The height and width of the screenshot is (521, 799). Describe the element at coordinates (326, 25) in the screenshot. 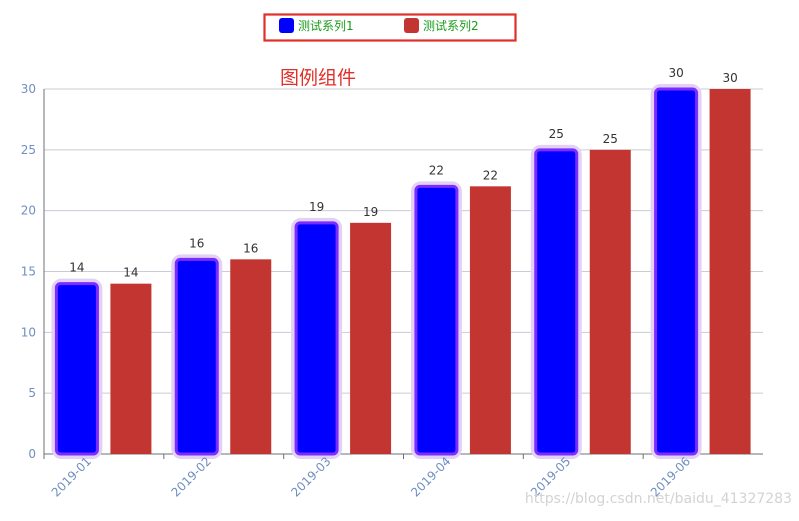

I see `legend-label-series-1: 测试系列1` at that location.